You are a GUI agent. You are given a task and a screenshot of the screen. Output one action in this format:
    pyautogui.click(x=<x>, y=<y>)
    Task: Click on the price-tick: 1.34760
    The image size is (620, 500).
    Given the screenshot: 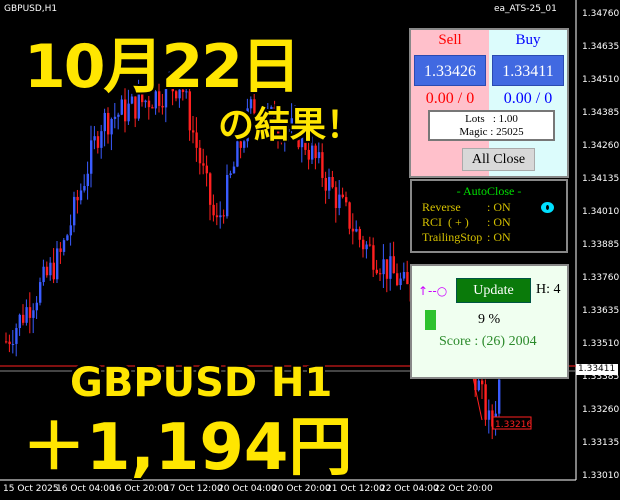 What is the action you would take?
    pyautogui.click(x=601, y=14)
    